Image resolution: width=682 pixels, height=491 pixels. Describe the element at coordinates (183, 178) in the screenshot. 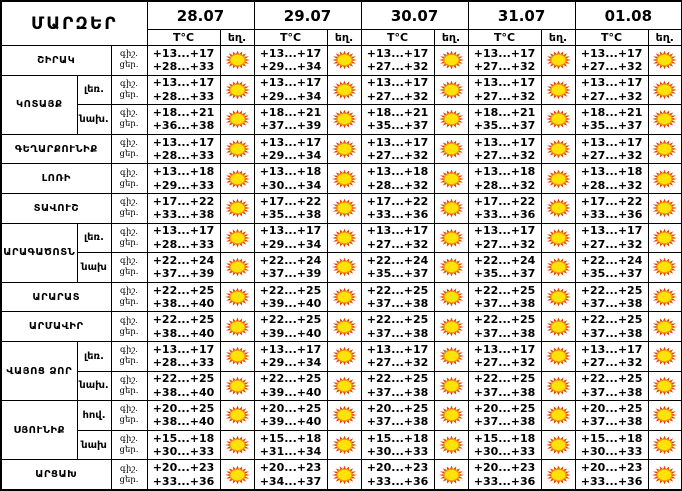

I see `temperature-cell: +13...+18 +29...+33` at that location.